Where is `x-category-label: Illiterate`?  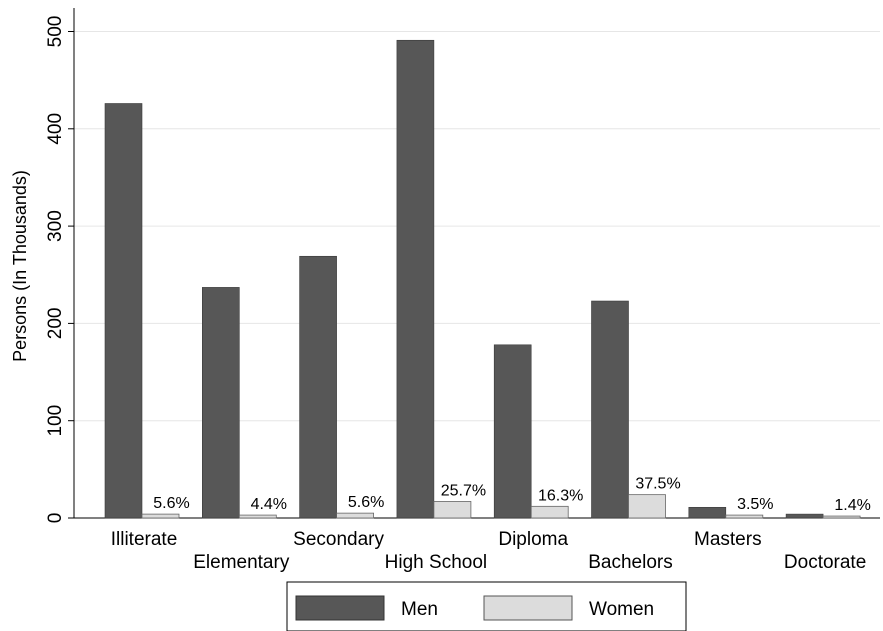
x-category-label: Illiterate is located at coordinates (144, 539).